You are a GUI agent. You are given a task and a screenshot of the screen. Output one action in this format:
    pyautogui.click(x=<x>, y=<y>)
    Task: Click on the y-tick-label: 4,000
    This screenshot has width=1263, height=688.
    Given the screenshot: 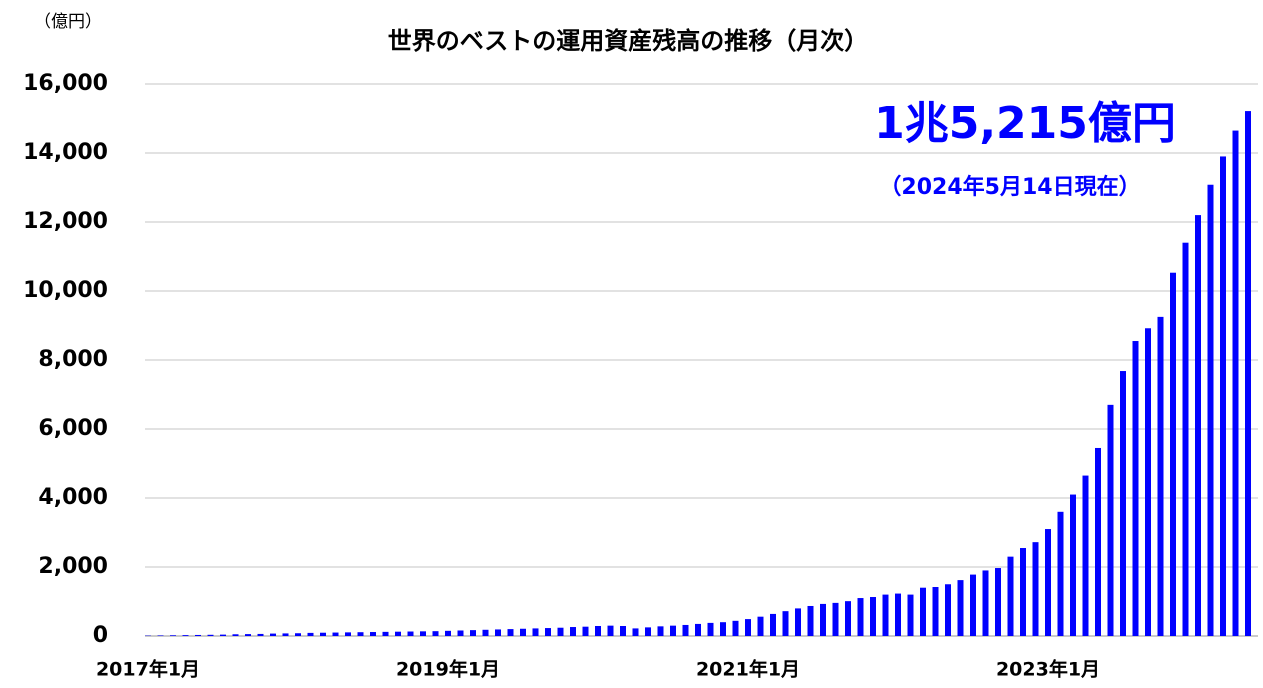 What is the action you would take?
    pyautogui.click(x=73, y=497)
    